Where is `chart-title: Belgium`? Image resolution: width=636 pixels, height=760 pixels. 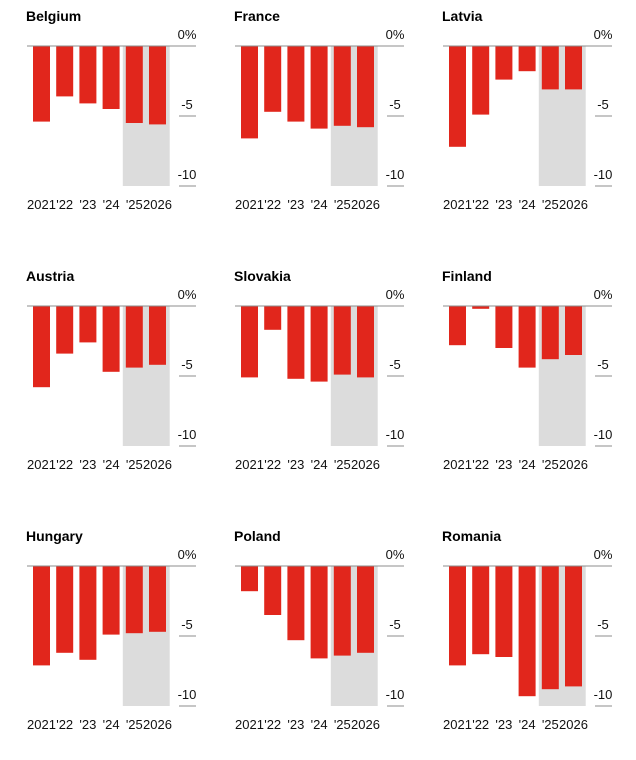 chart-title: Belgium is located at coordinates (54, 16).